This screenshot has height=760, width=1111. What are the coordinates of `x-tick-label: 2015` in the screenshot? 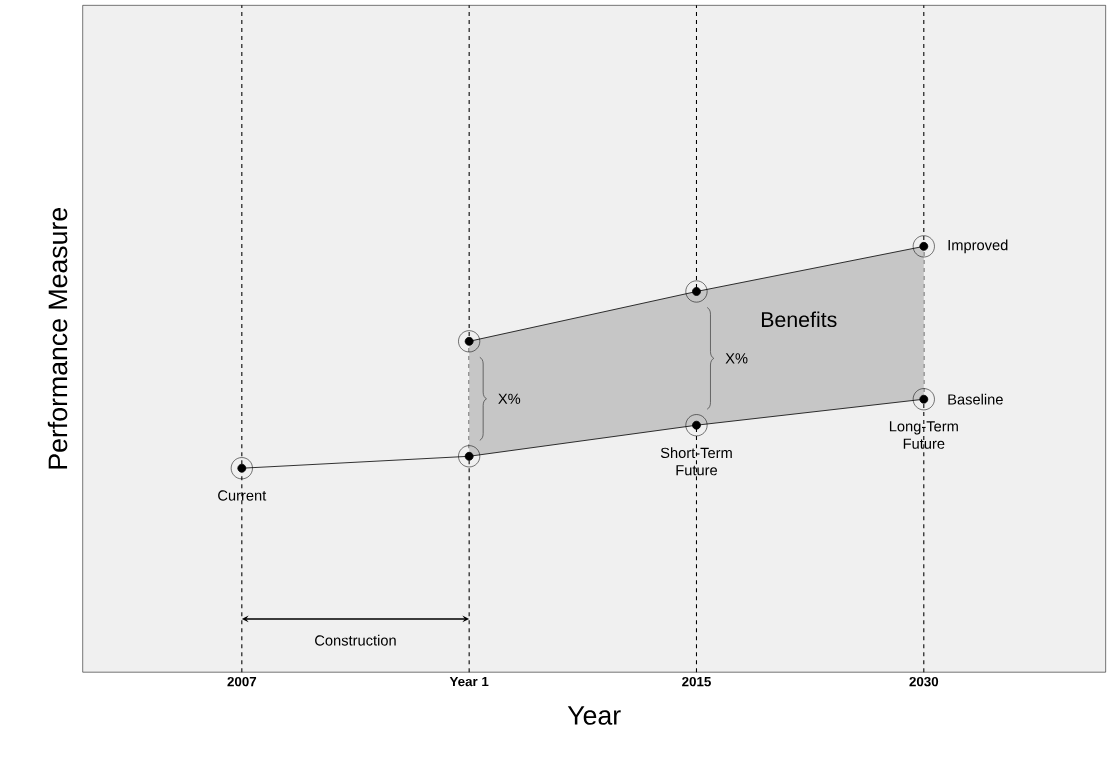 It's located at (696, 681).